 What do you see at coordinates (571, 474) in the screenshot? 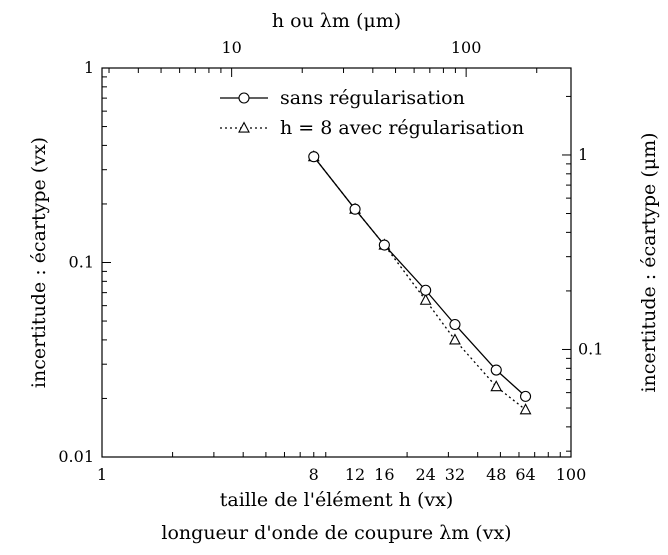
I see `x-tick-label: 100` at bounding box center [571, 474].